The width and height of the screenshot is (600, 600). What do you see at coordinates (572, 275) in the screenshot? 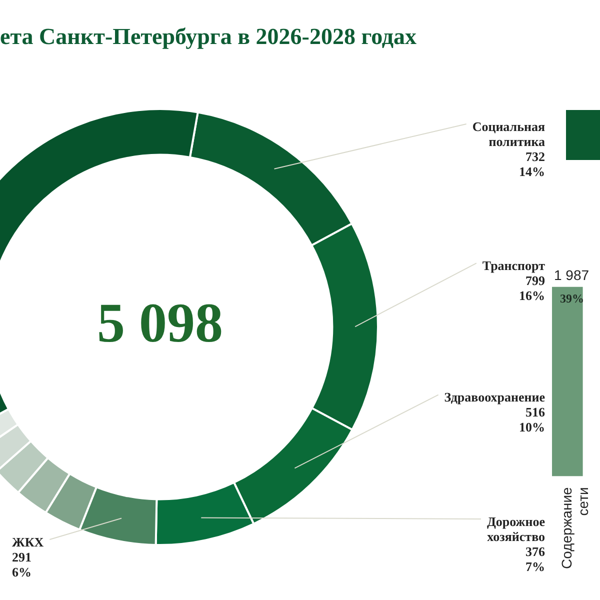
I see `data-label: 1 987` at bounding box center [572, 275].